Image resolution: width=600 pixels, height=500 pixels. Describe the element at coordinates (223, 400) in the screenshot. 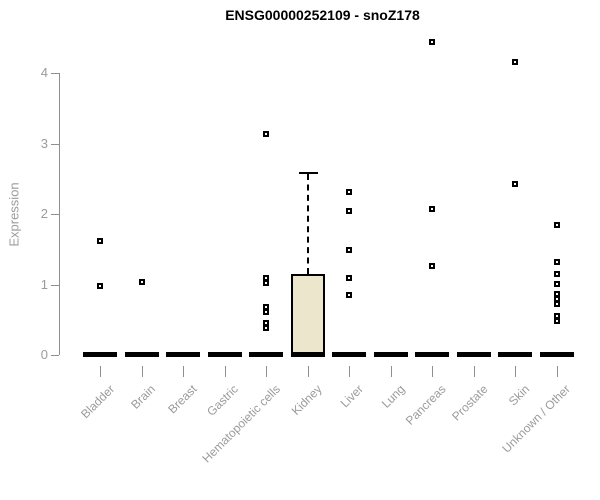

I see `x-tick-label: Gastric` at that location.